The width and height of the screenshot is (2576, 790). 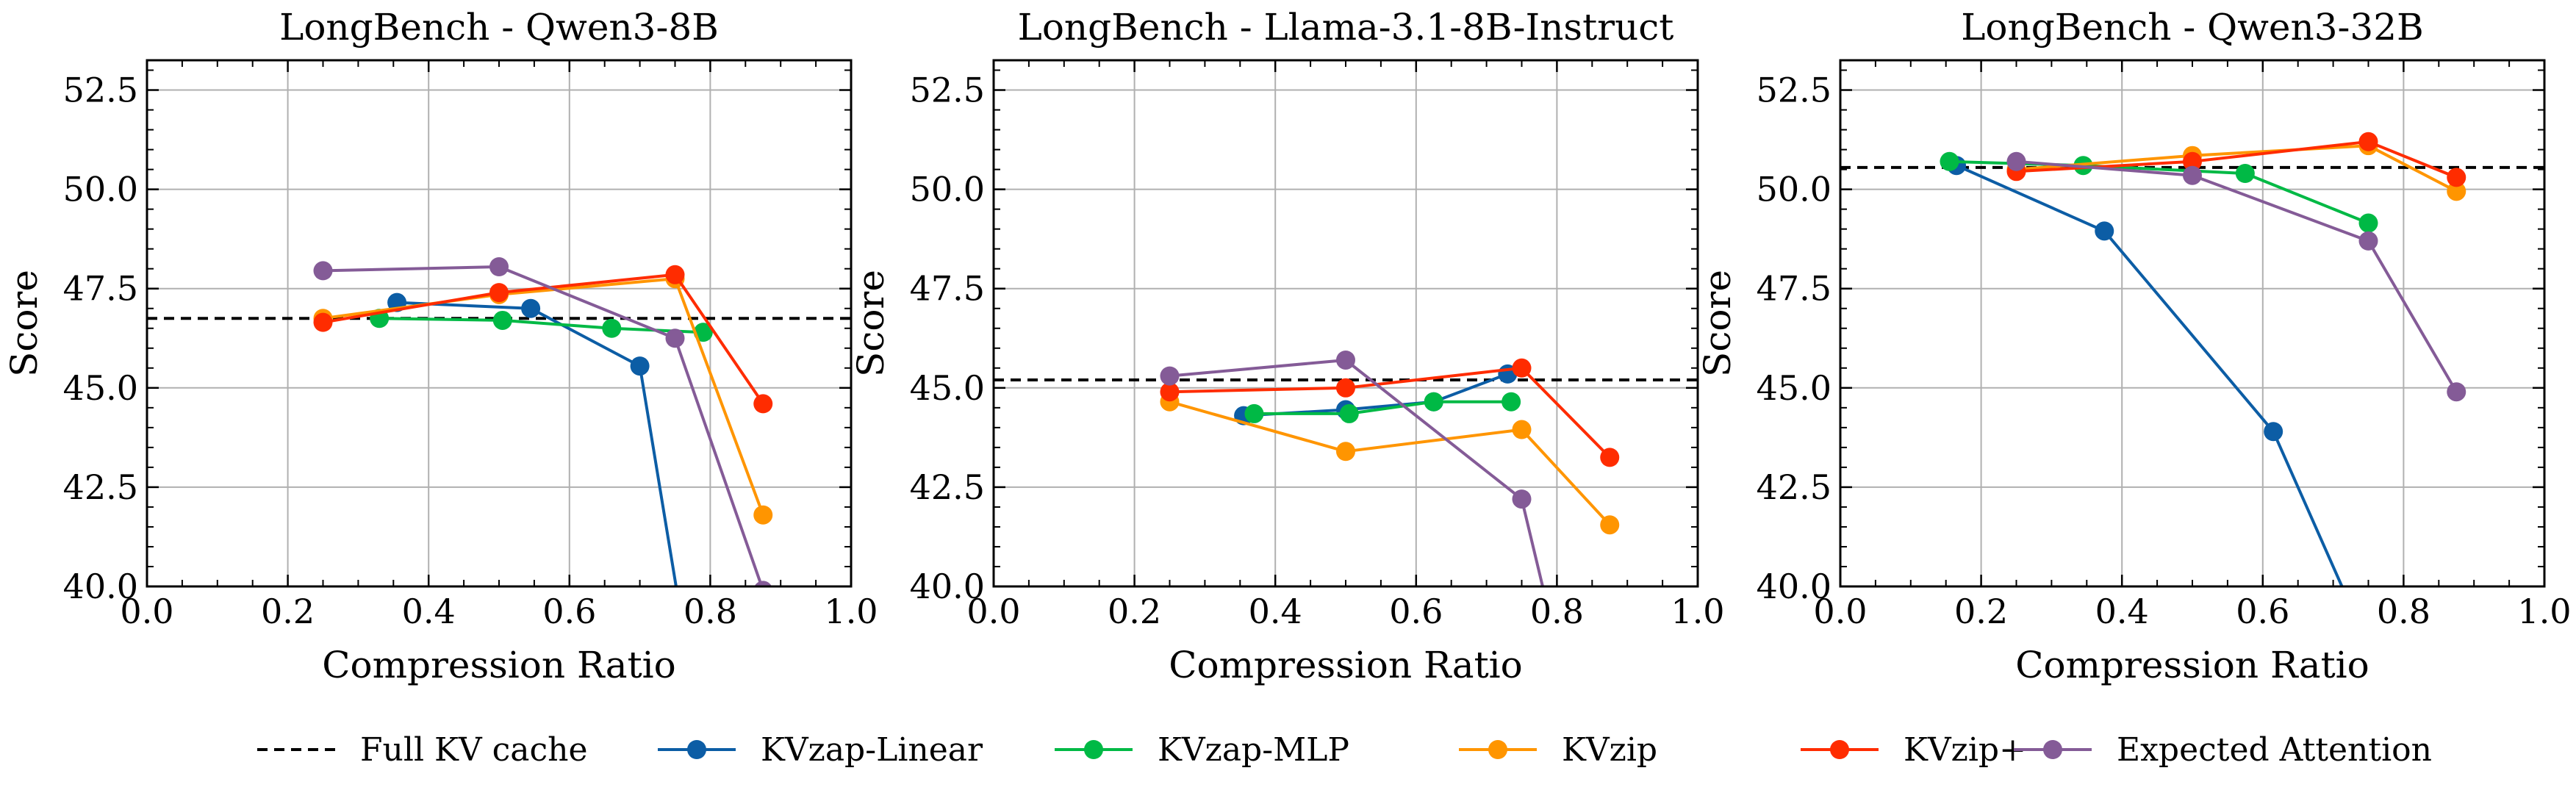 What do you see at coordinates (872, 750) in the screenshot?
I see `legend-label-kvzap-linear: KVzap-Linear` at bounding box center [872, 750].